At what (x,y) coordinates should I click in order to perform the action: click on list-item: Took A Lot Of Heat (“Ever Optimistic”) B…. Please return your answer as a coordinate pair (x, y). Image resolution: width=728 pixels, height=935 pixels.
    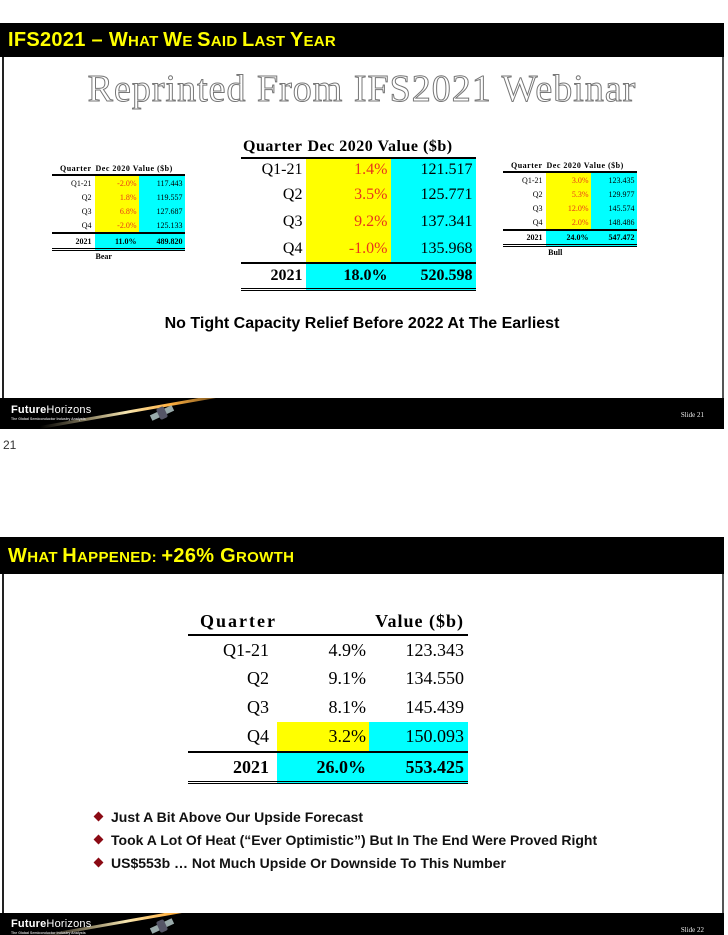
    Looking at the image, I should click on (345, 839).